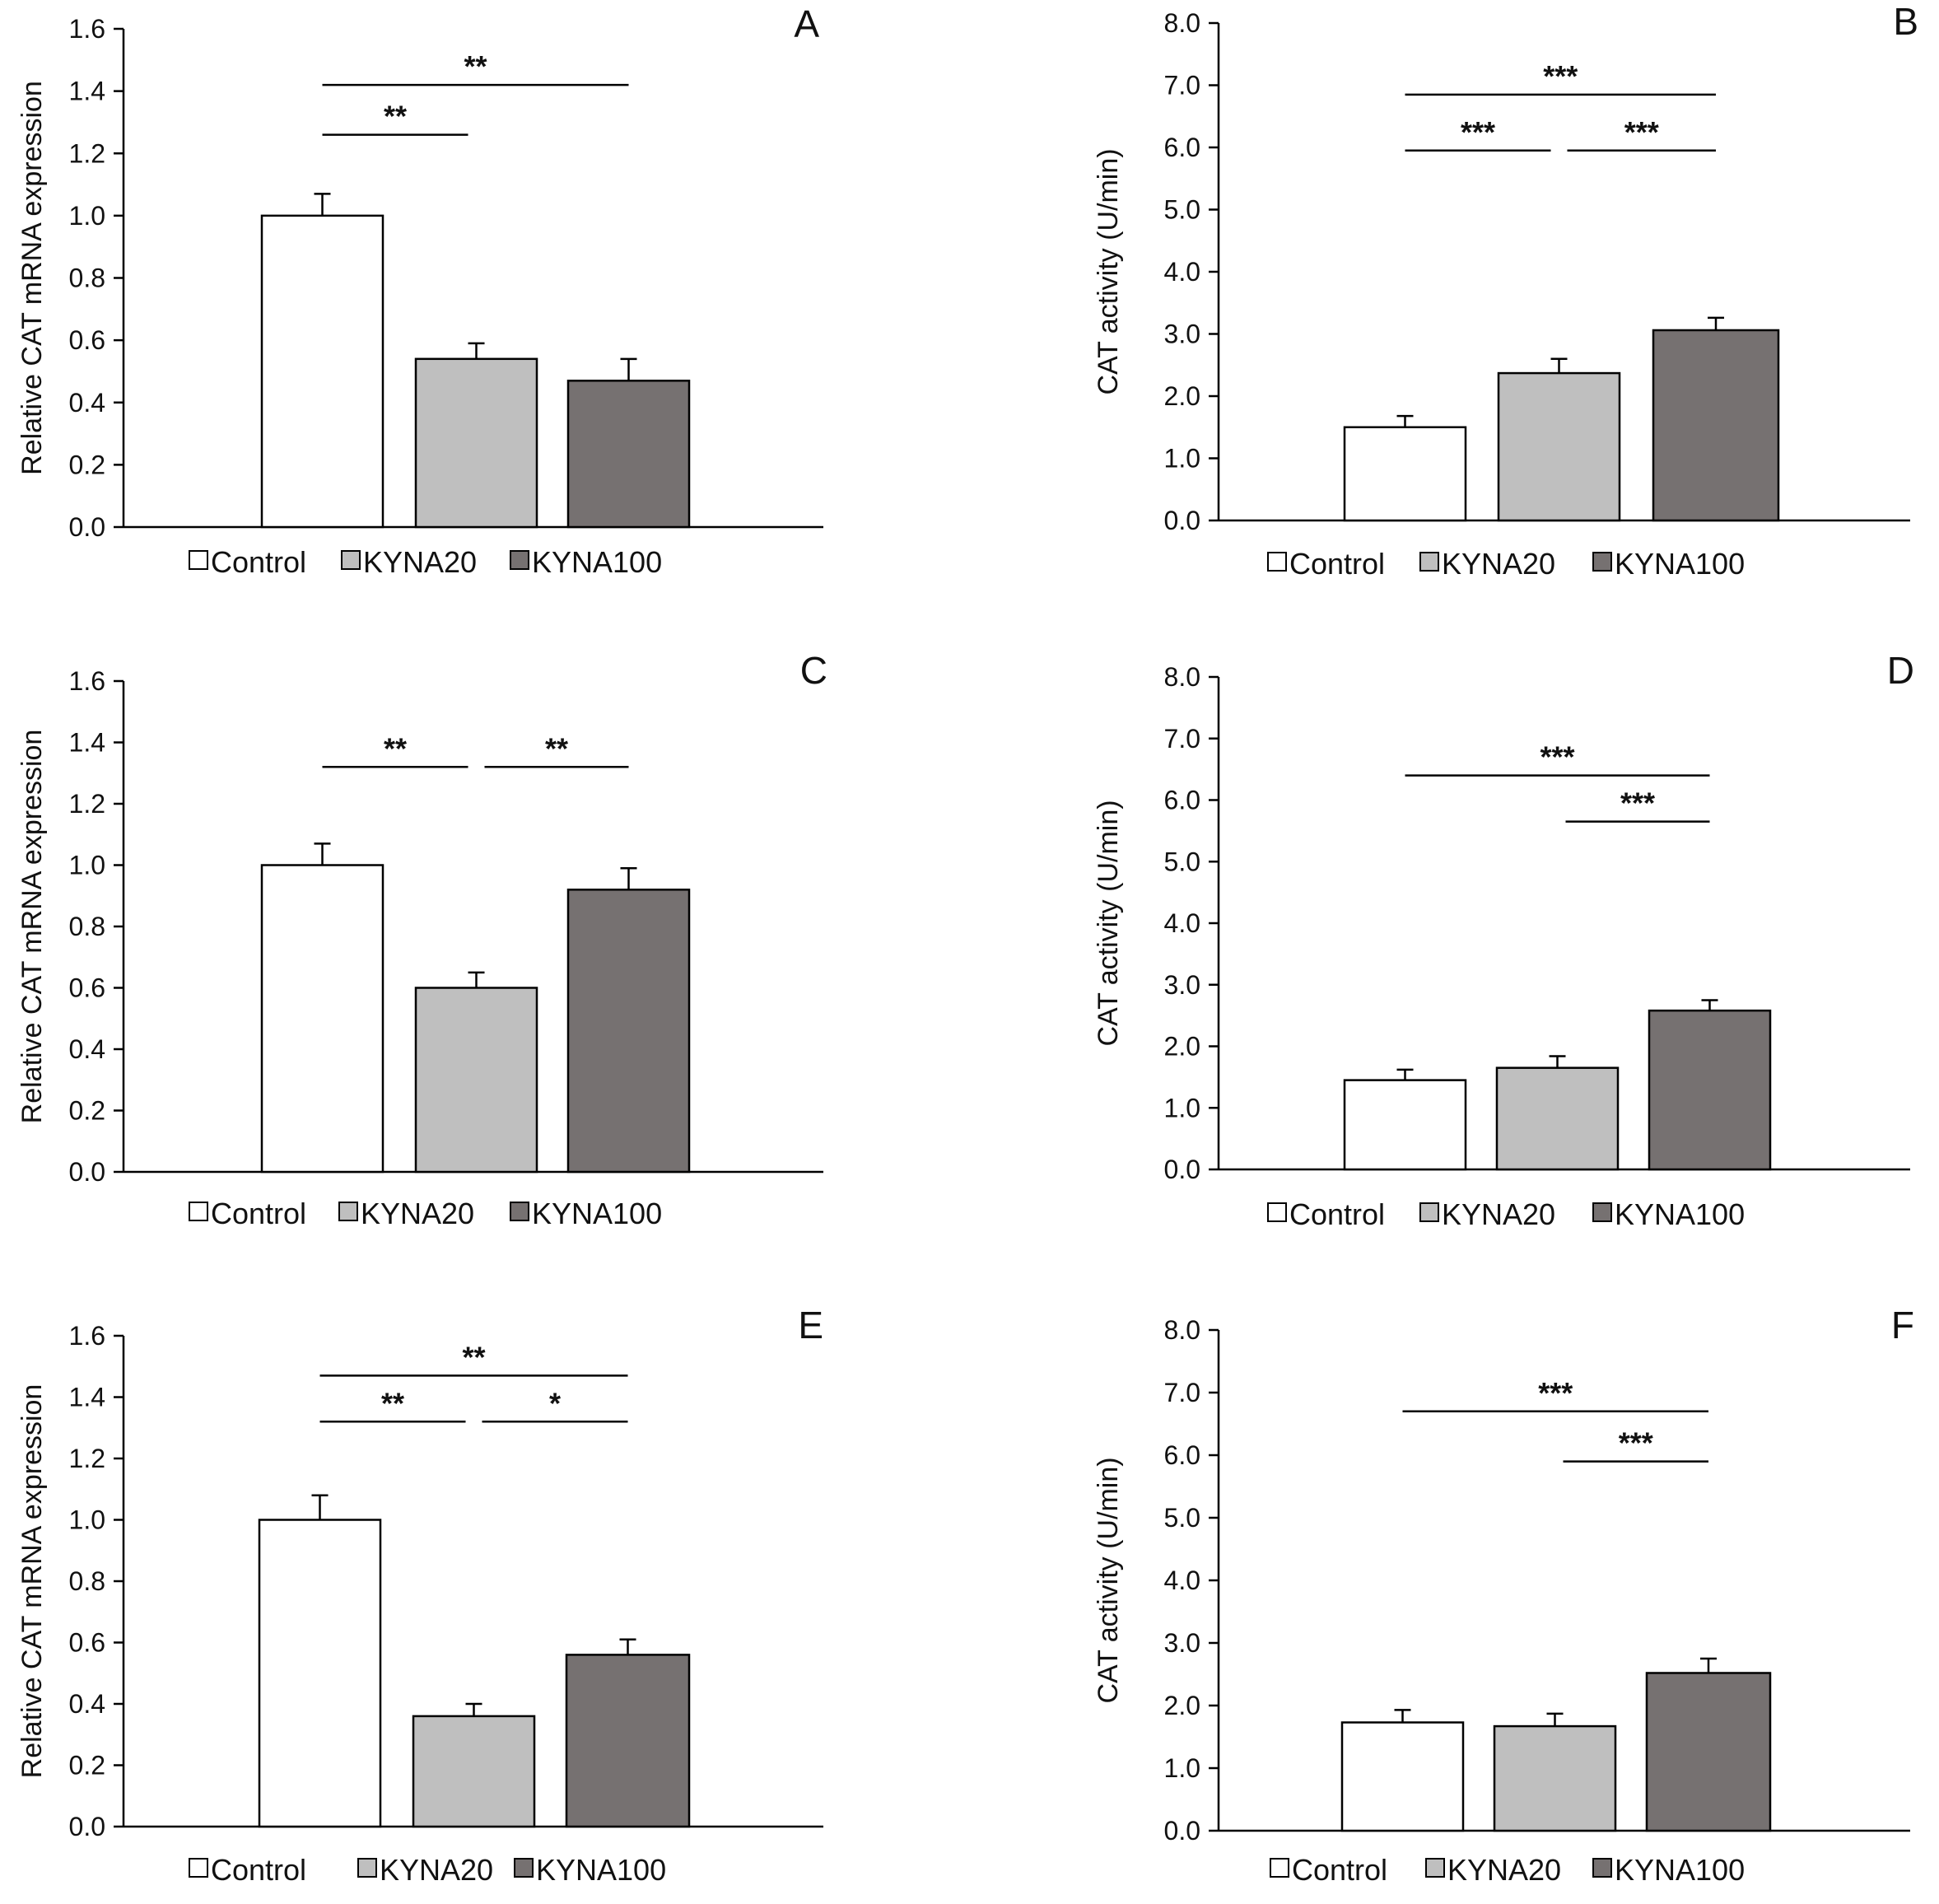 The width and height of the screenshot is (1939, 1904). Describe the element at coordinates (1906, 21) in the screenshot. I see `panel-letter: B` at that location.